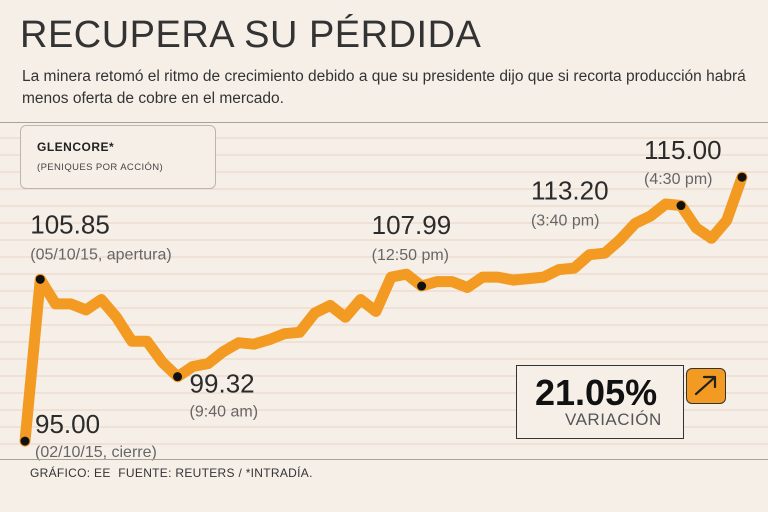 This screenshot has width=768, height=512. What do you see at coordinates (613, 419) in the screenshot?
I see `variation-label: VARIACIÓN` at bounding box center [613, 419].